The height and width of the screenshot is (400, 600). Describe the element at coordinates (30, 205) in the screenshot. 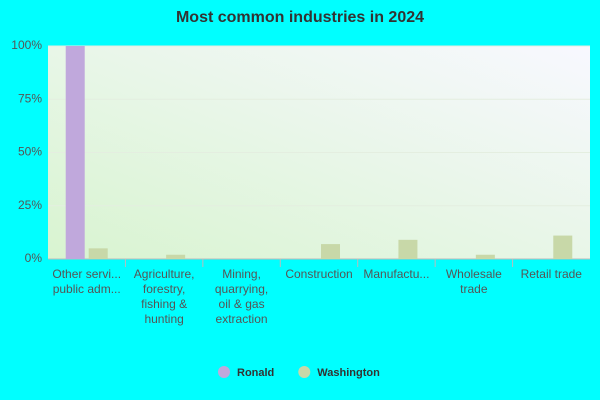

I see `y-tick-label: 25%` at that location.